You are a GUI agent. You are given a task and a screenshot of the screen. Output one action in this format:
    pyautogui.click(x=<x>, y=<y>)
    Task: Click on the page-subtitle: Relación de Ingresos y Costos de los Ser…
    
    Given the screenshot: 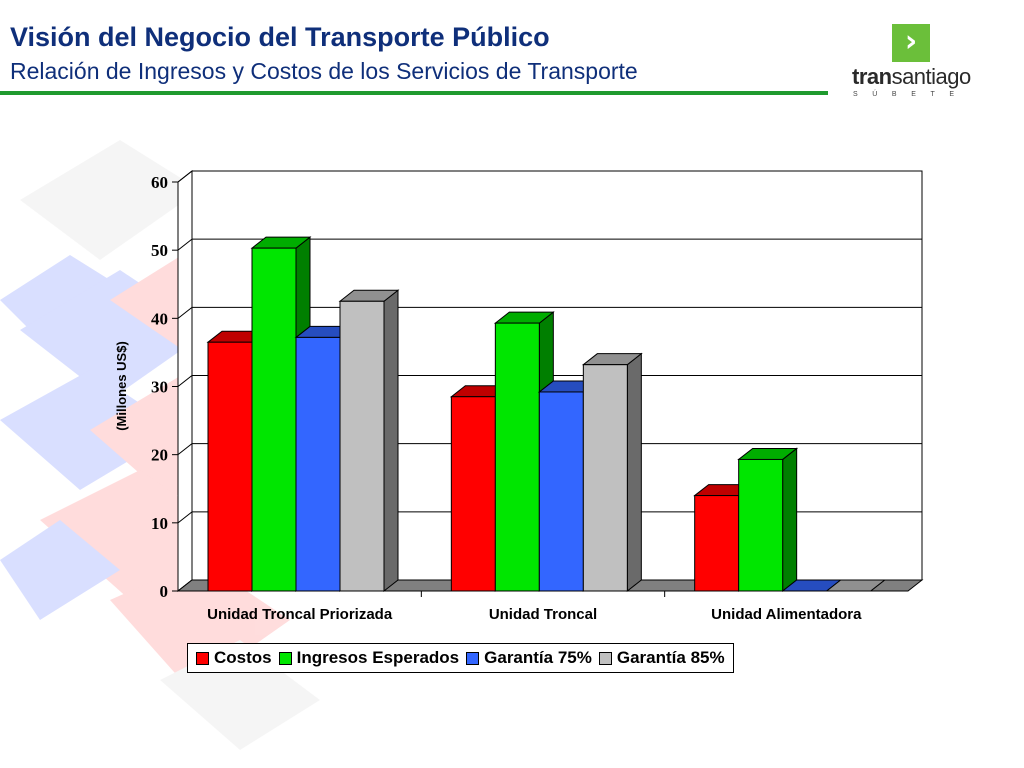 What is the action you would take?
    pyautogui.click(x=324, y=71)
    